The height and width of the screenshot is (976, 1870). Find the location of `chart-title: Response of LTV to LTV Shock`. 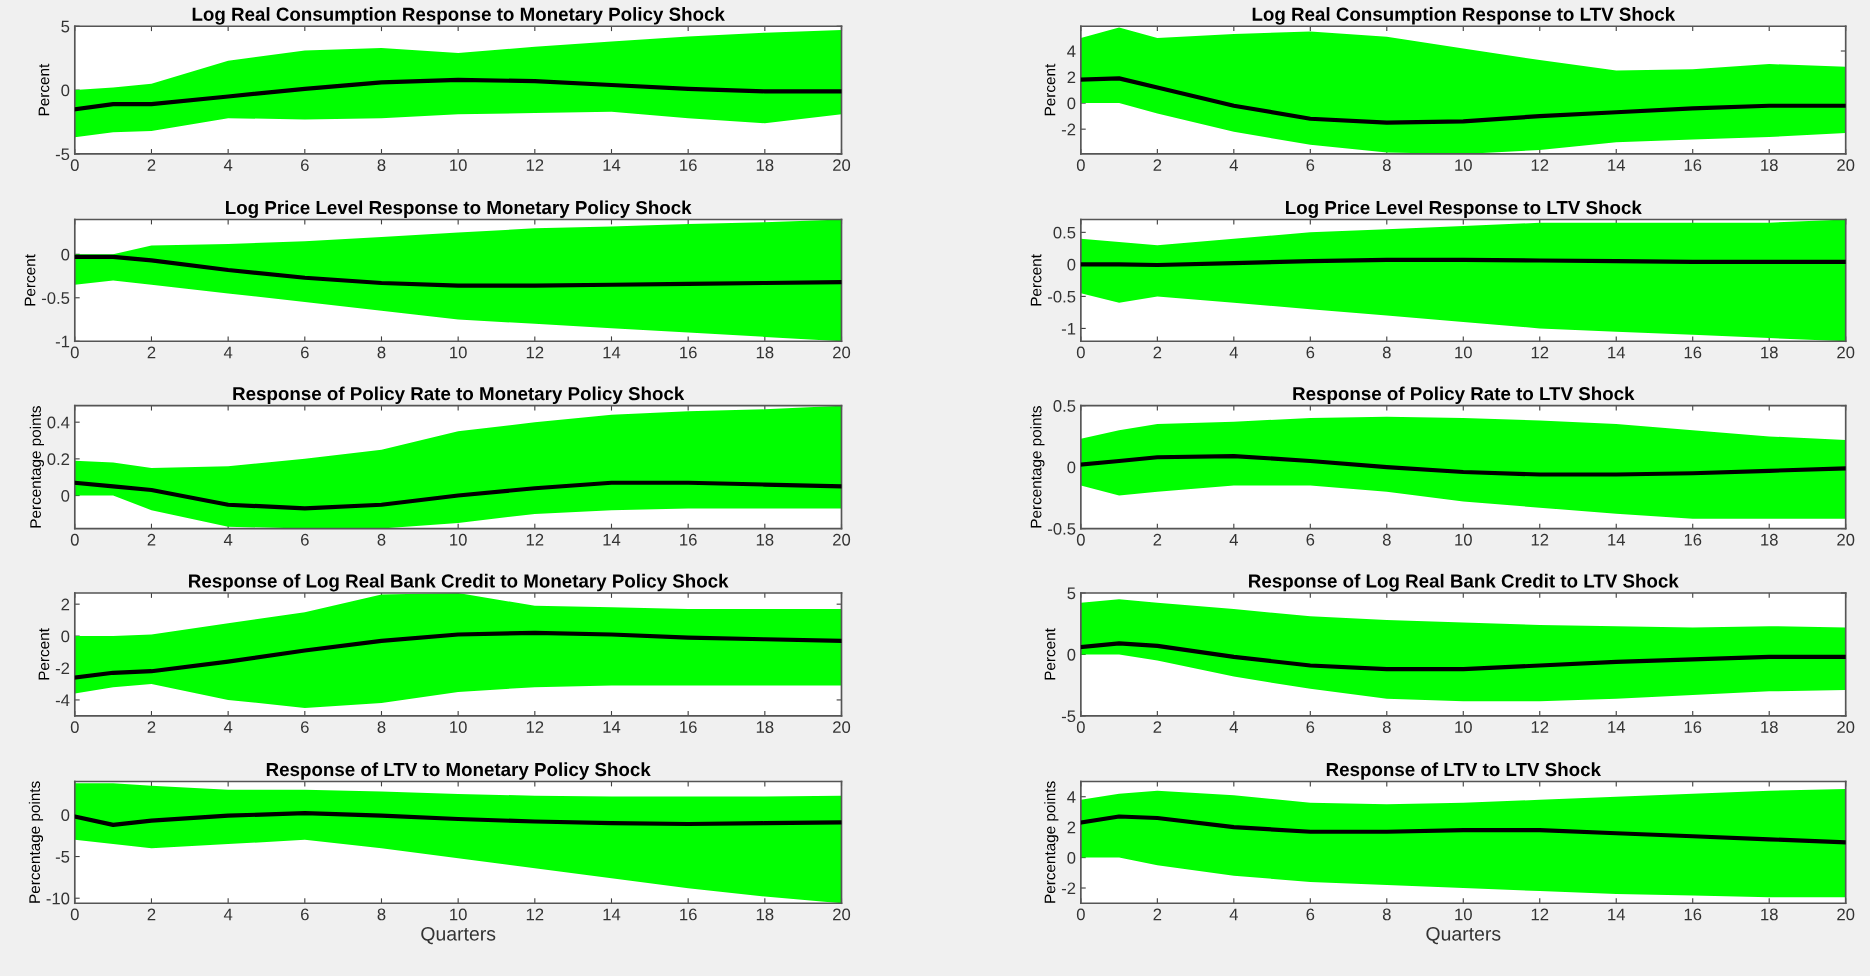

chart-title: Response of LTV to LTV Shock is located at coordinates (1463, 771).